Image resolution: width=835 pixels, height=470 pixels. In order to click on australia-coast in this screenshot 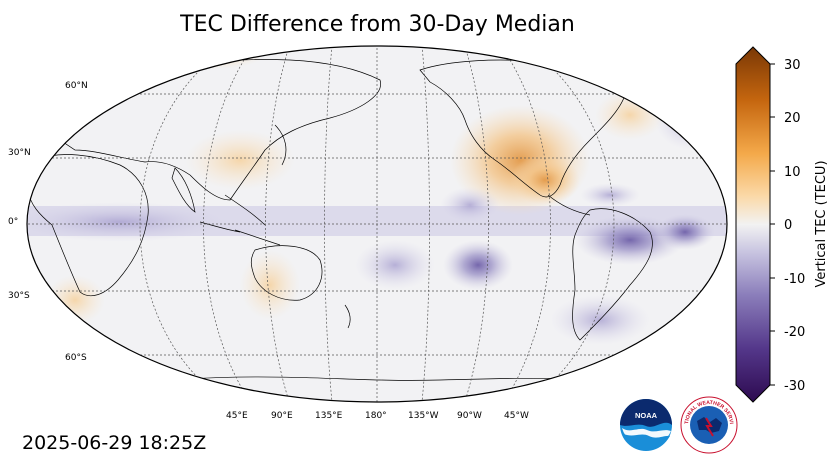, I will do `click(286, 273)`.